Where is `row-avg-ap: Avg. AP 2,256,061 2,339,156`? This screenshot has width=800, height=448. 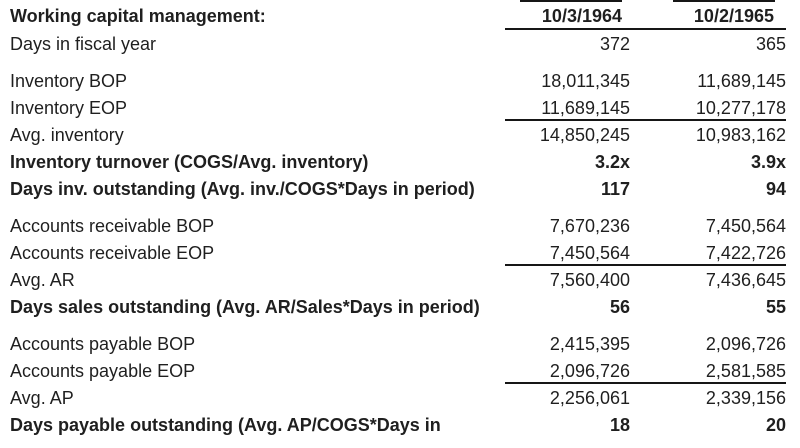
row-avg-ap: Avg. AP 2,256,061 2,339,156 is located at coordinates (398, 399).